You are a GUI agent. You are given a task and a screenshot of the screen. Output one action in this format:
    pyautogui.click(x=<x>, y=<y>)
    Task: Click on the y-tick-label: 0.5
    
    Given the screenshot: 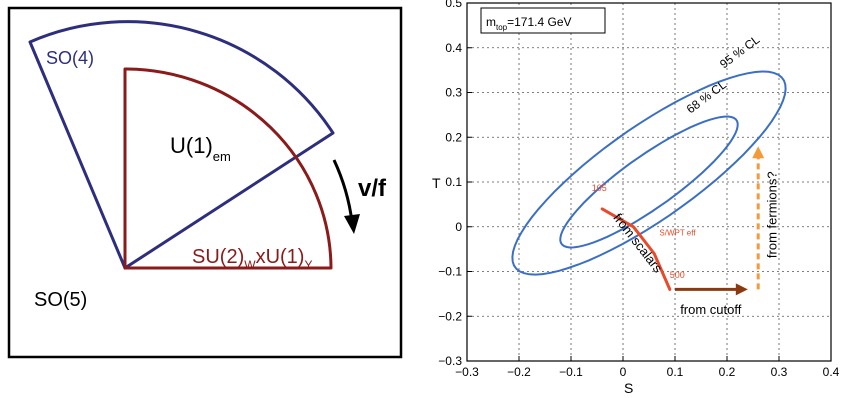 What is the action you would take?
    pyautogui.click(x=453, y=5)
    